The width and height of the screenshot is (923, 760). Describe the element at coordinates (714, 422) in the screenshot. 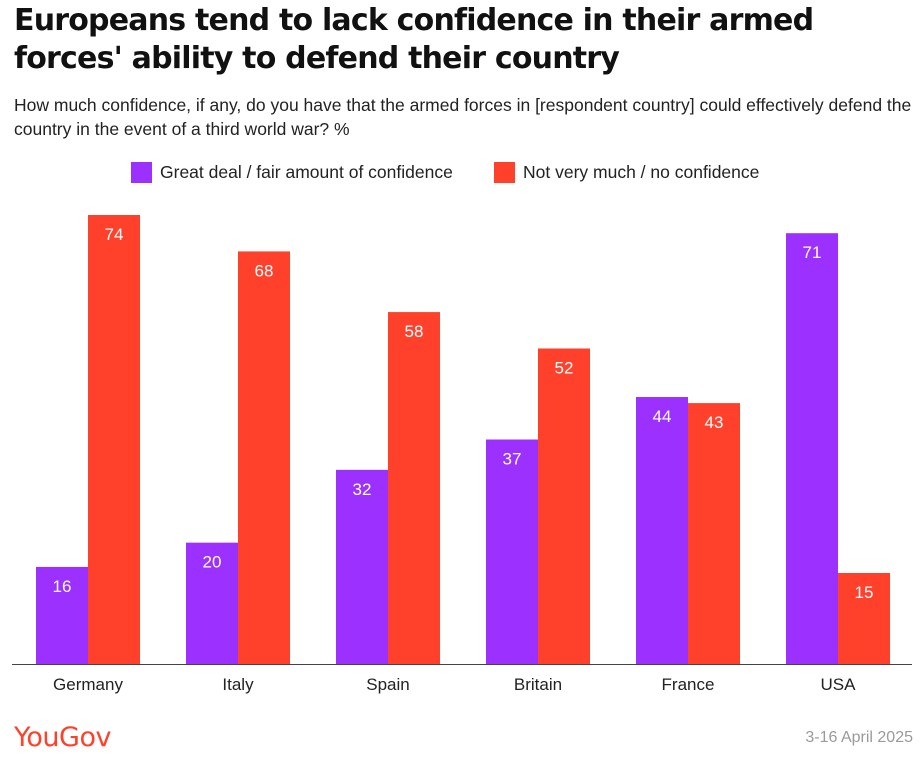

I see `data-label-france-not-confident: 43` at that location.